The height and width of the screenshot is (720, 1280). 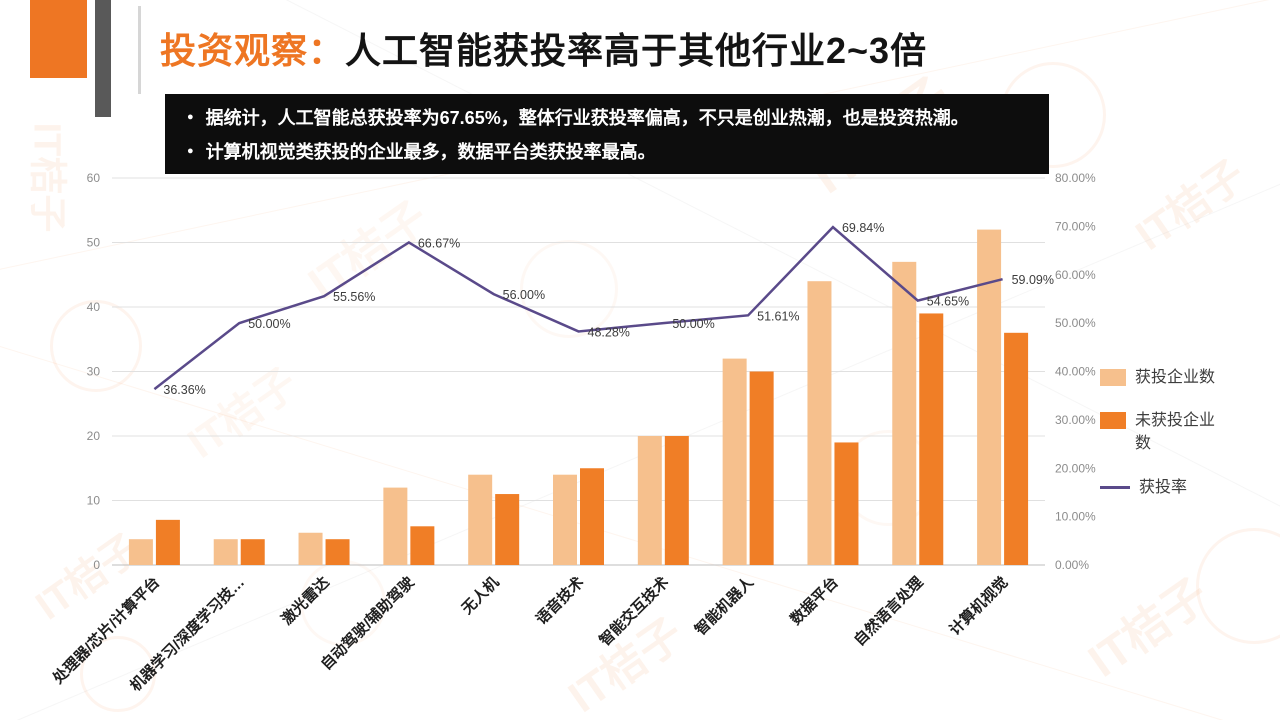 I want to click on category-label: 语音技术, so click(x=559, y=600).